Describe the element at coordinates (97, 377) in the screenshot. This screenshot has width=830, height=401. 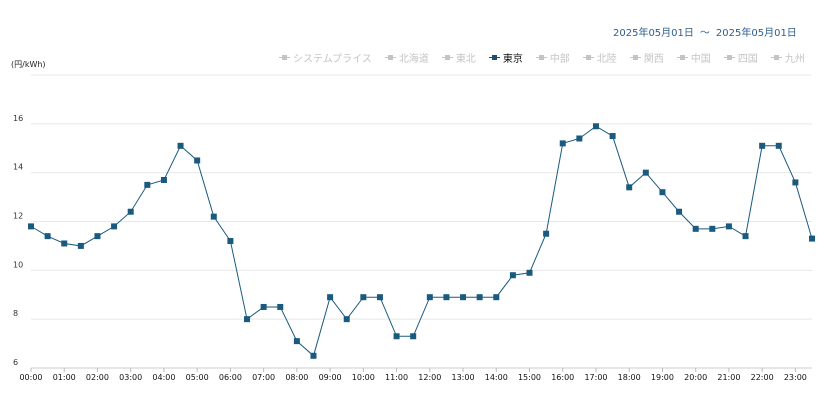
I see `x-tick-label: 02:00` at that location.